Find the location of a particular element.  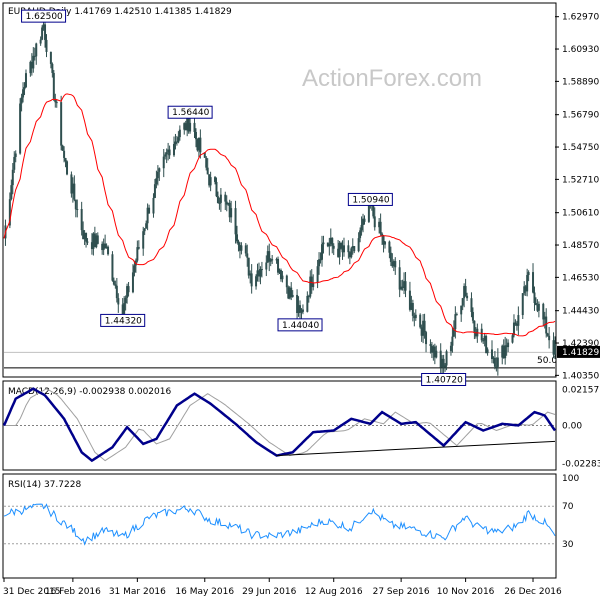

x-tick-label: 29 Jun 2016 is located at coordinates (269, 592).